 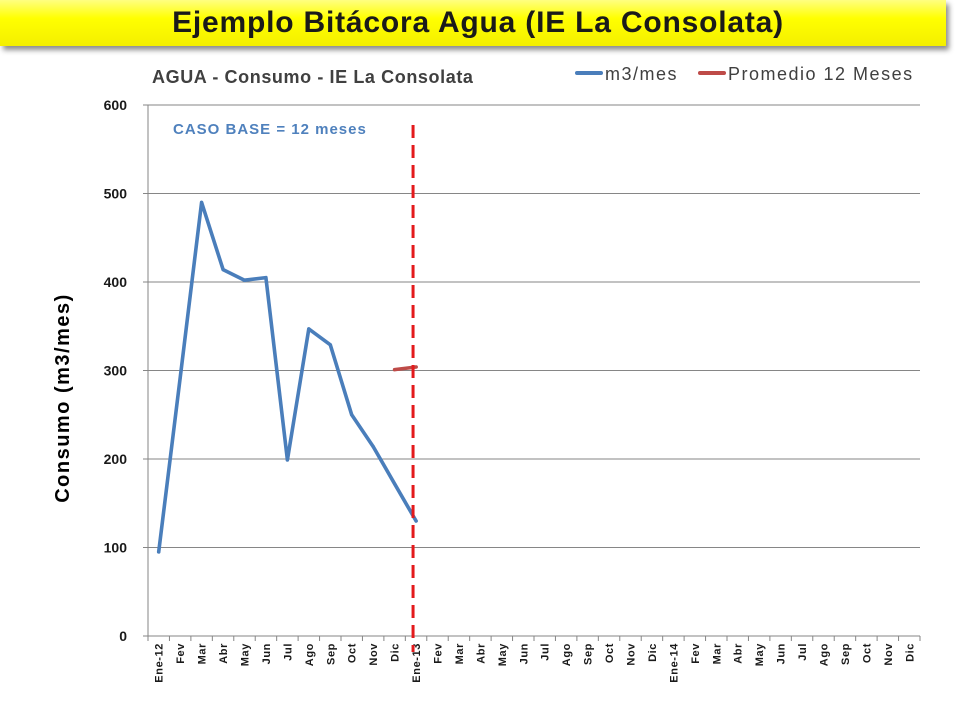 I want to click on title-banner: Ejemplo Bitácora Agua (IE La Consolata), so click(x=473, y=23).